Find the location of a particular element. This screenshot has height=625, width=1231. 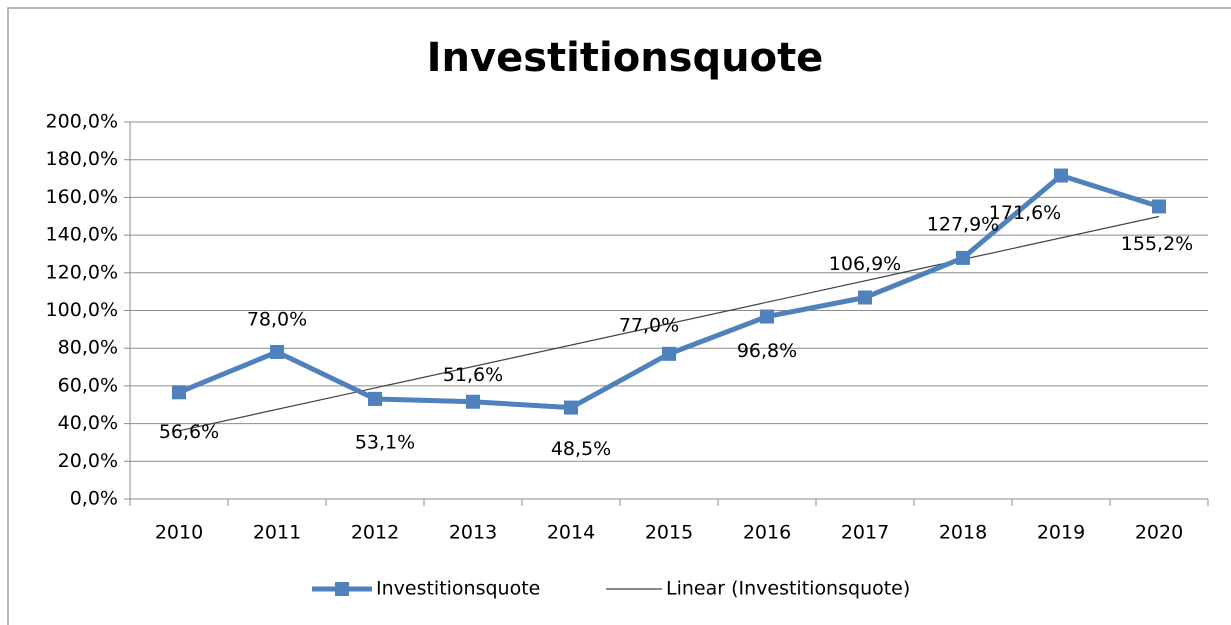

y-tick-label: 20,0% is located at coordinates (88, 461).